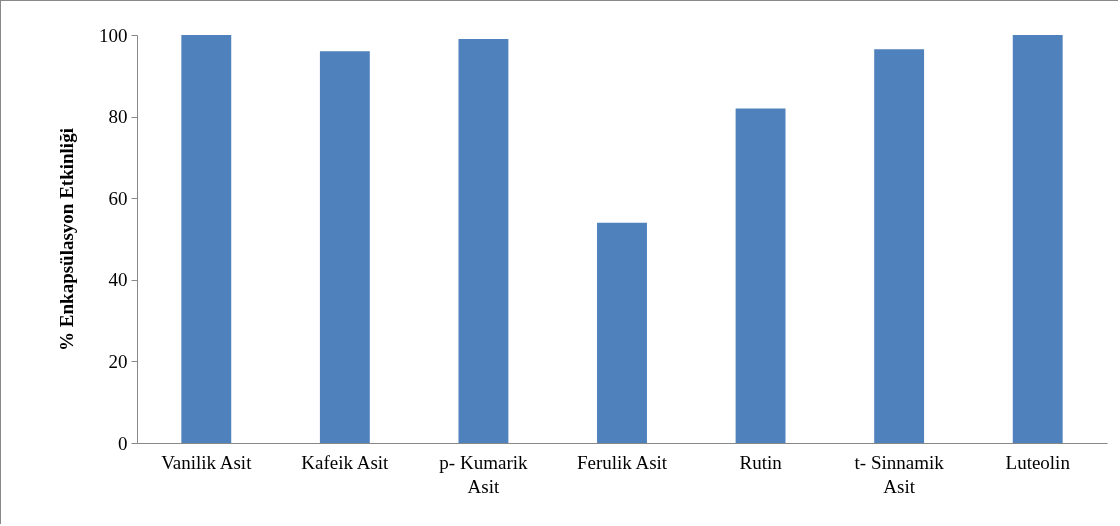  Describe the element at coordinates (207, 462) in the screenshot. I see `x-tick-label: Vanilik Asit` at that location.